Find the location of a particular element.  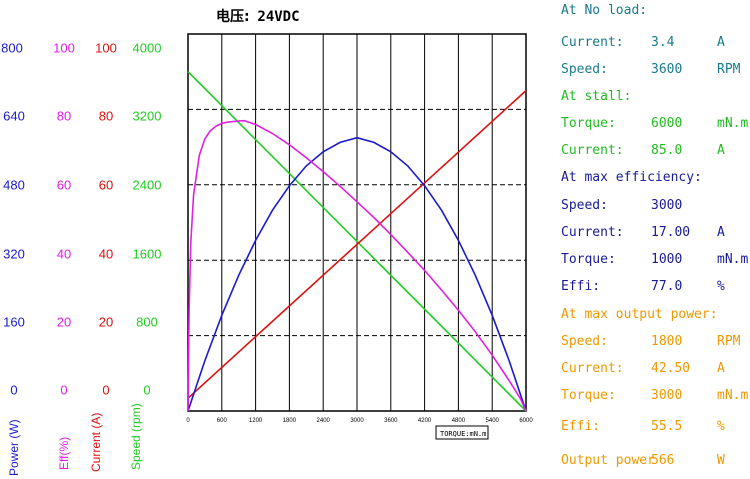

x-tick-label: 3600 is located at coordinates (391, 421).